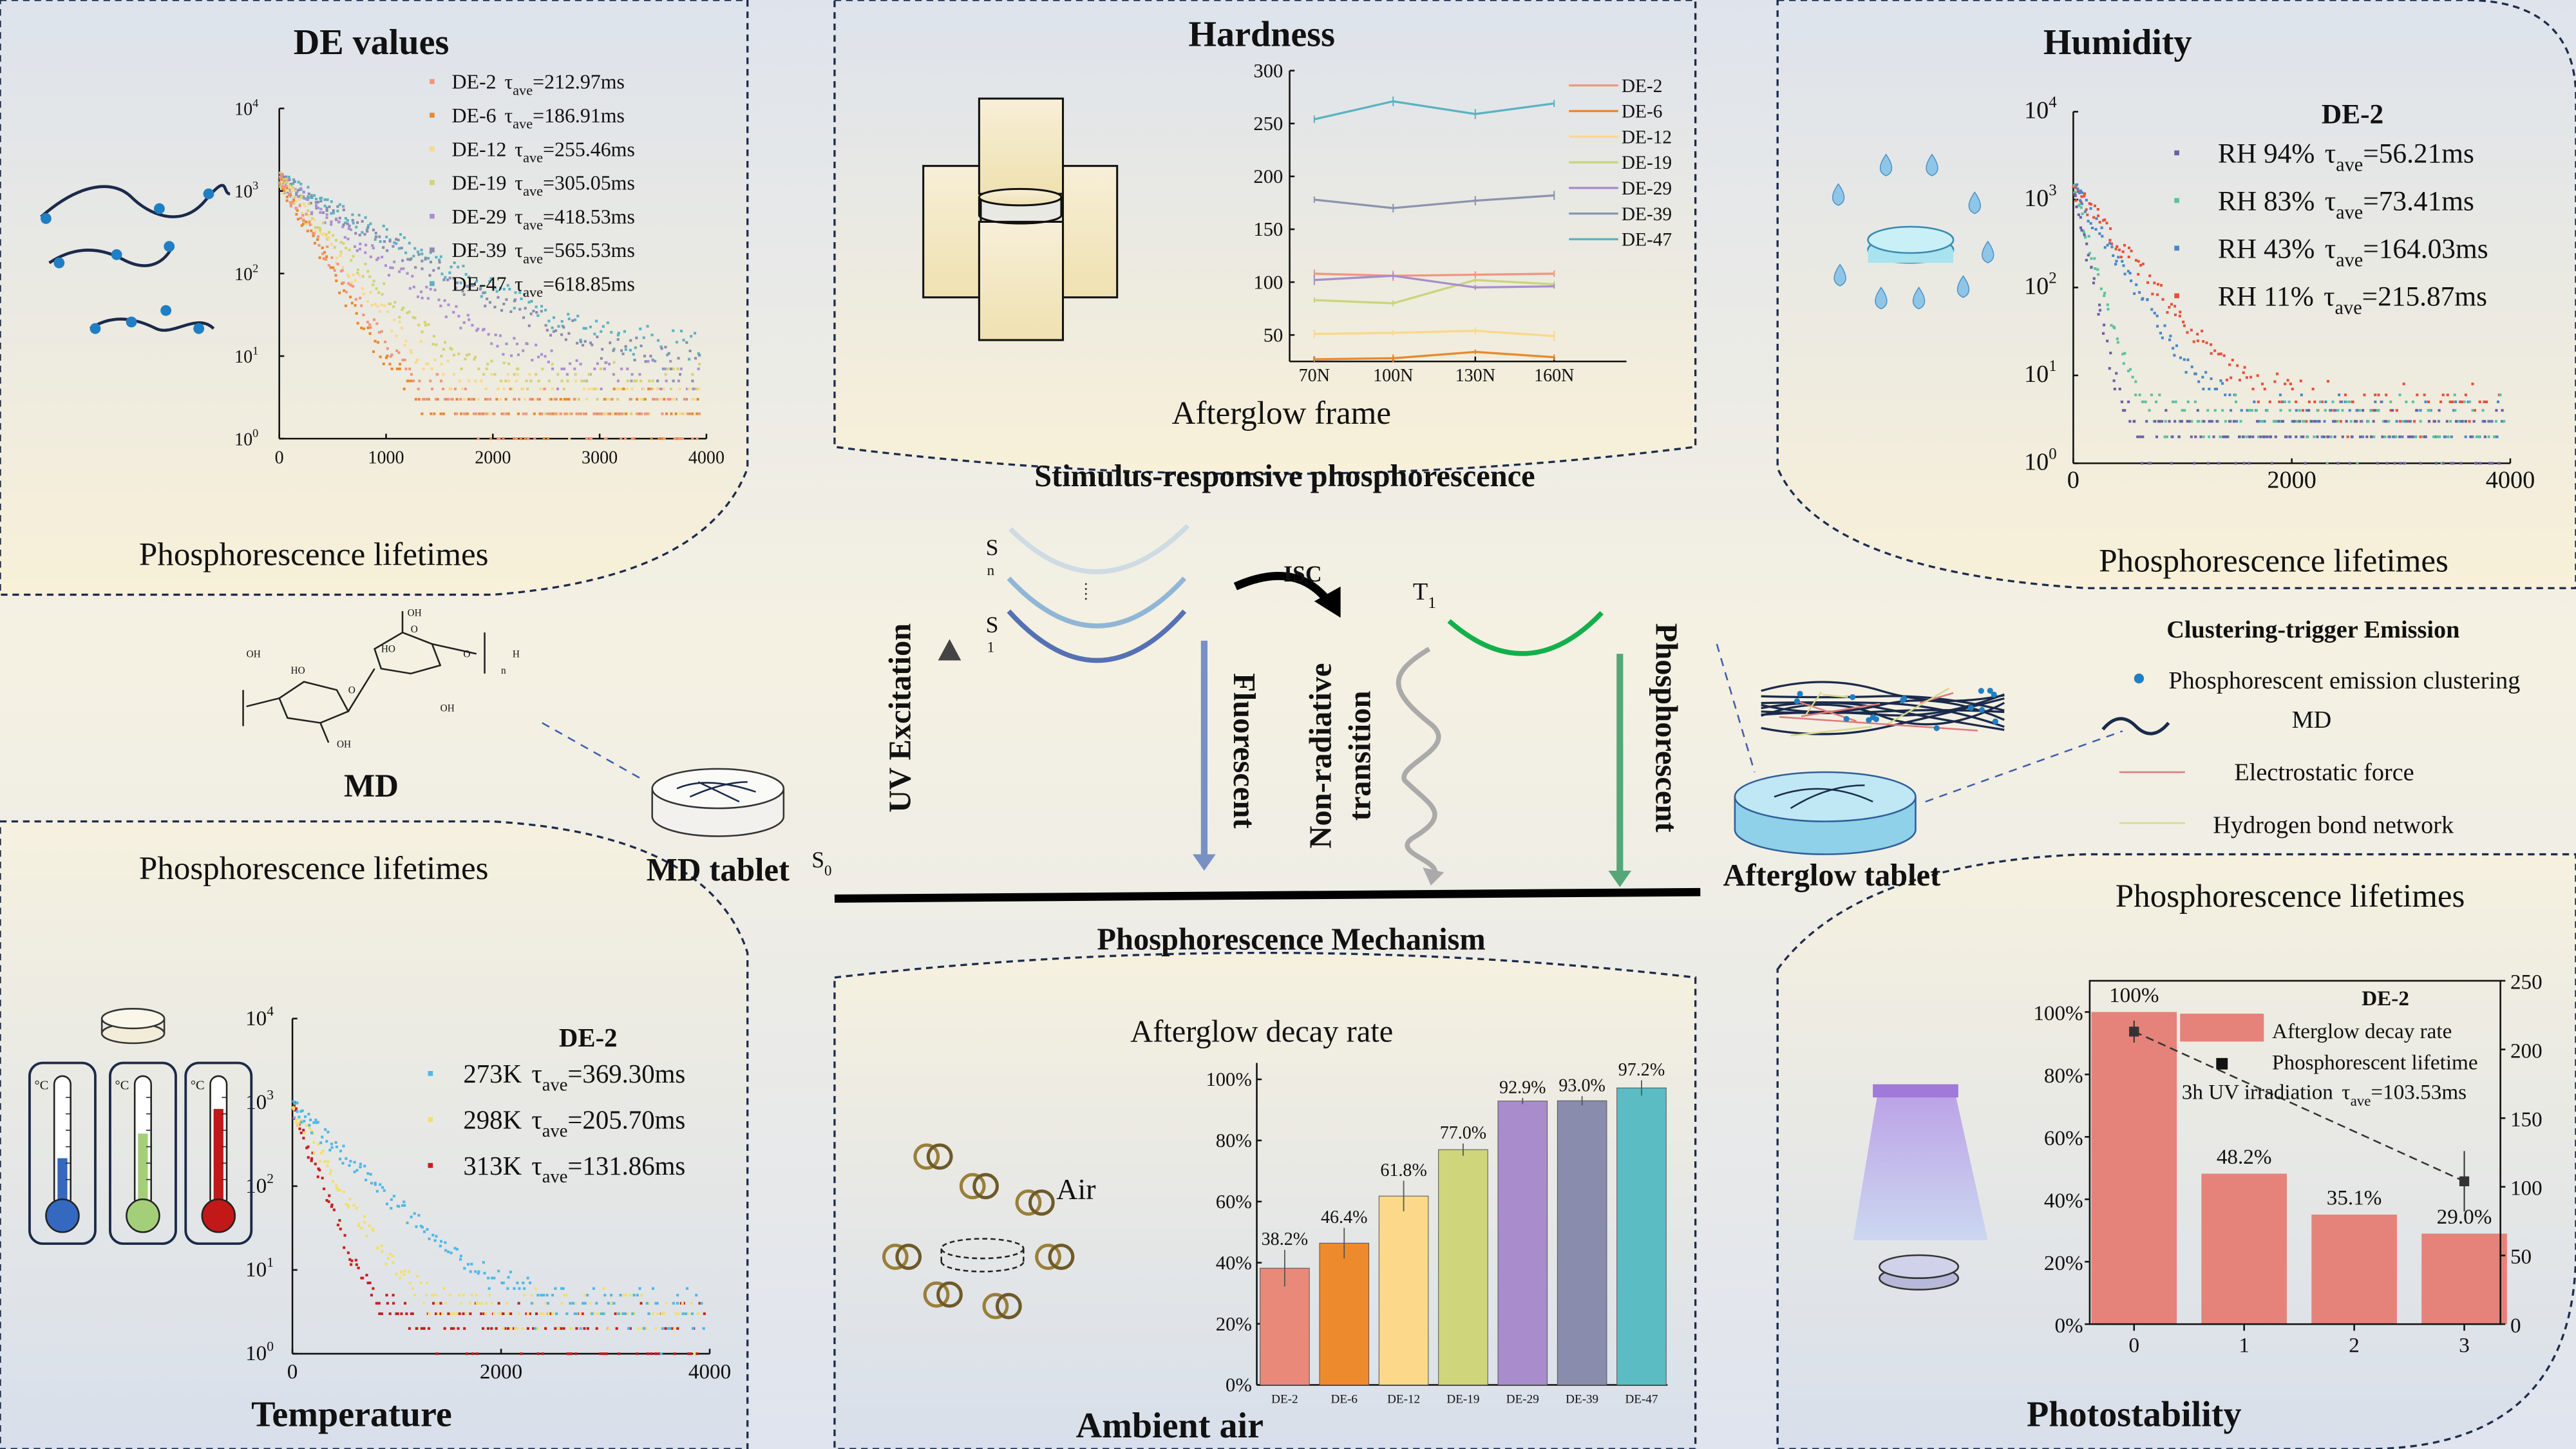  Describe the element at coordinates (493, 458) in the screenshot. I see `x-tick-label: 2000` at that location.